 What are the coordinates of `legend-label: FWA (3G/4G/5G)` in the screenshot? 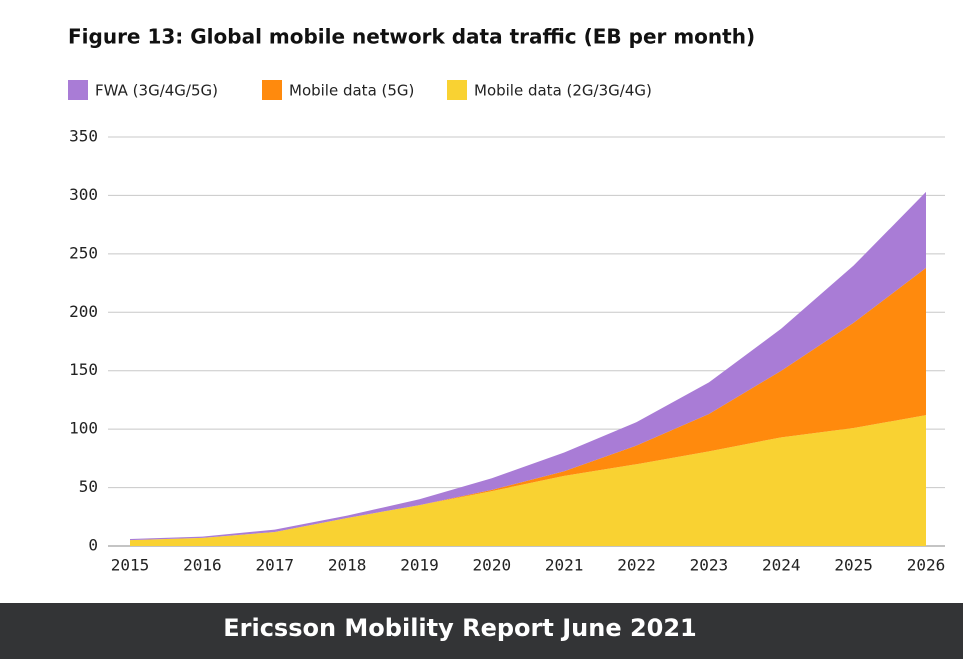 It's located at (156, 91).